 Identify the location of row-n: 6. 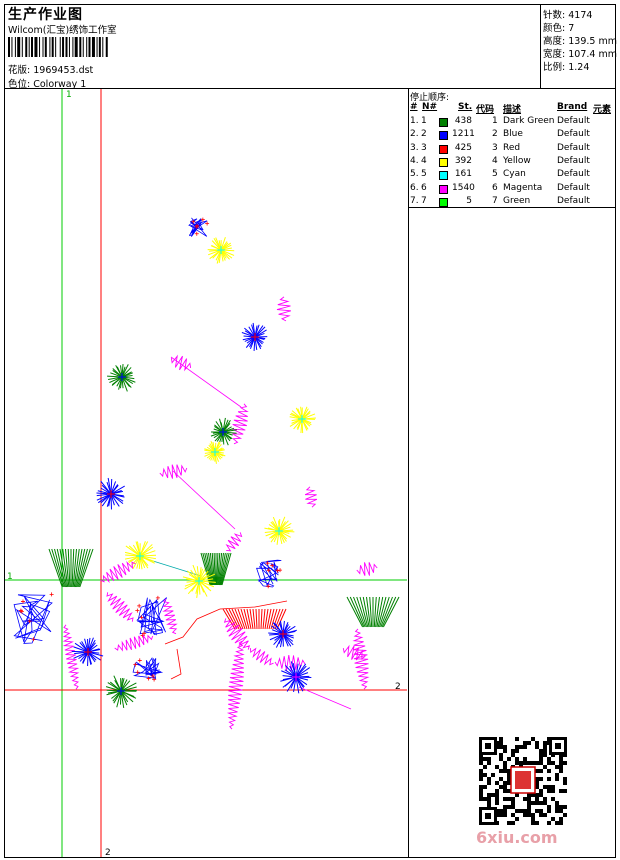
(424, 187).